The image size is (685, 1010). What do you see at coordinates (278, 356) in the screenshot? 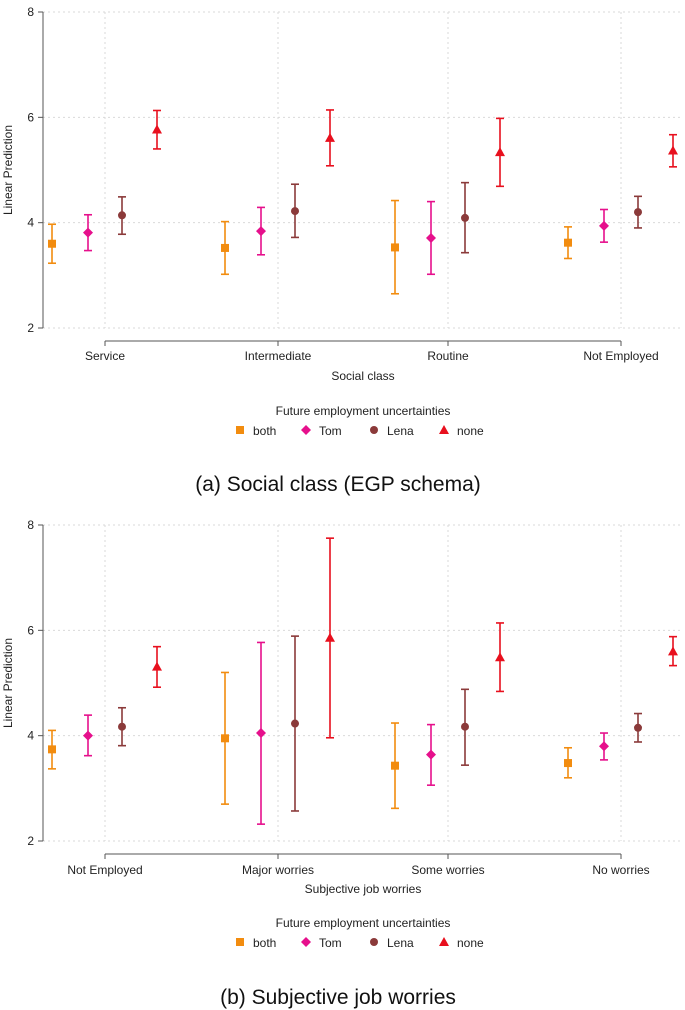
I see `panel-a-xtick-label-1: Intermediate` at bounding box center [278, 356].